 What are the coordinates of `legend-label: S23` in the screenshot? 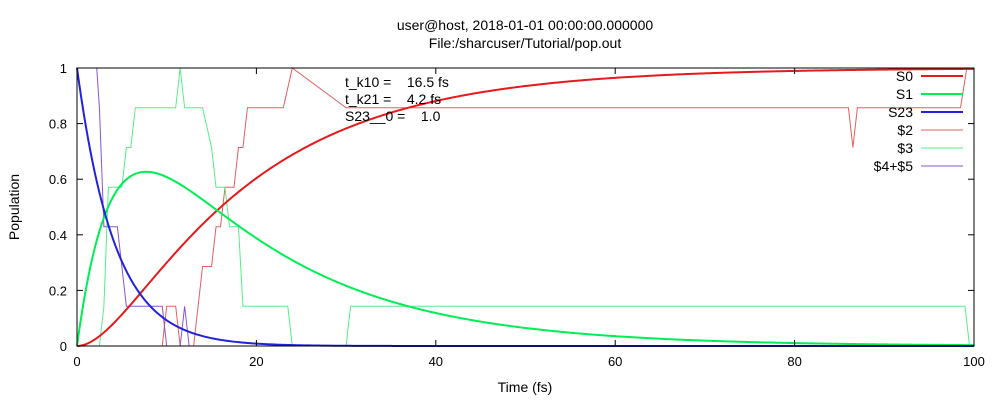 It's located at (900, 112).